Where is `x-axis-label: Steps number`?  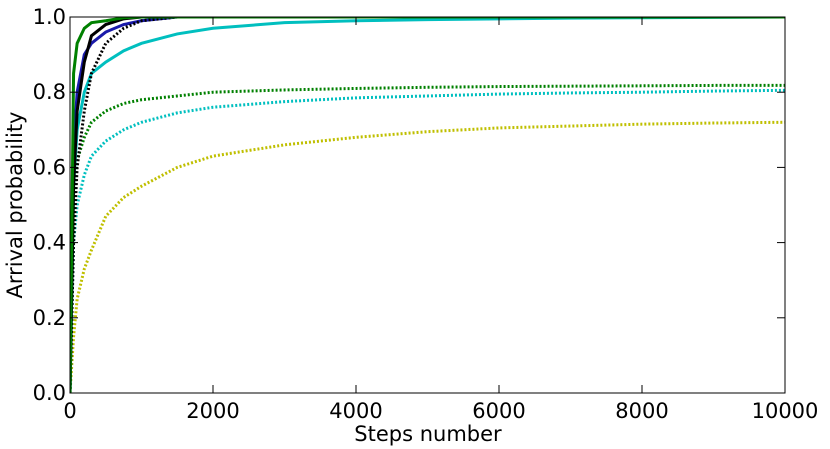
x-axis-label: Steps number is located at coordinates (428, 434).